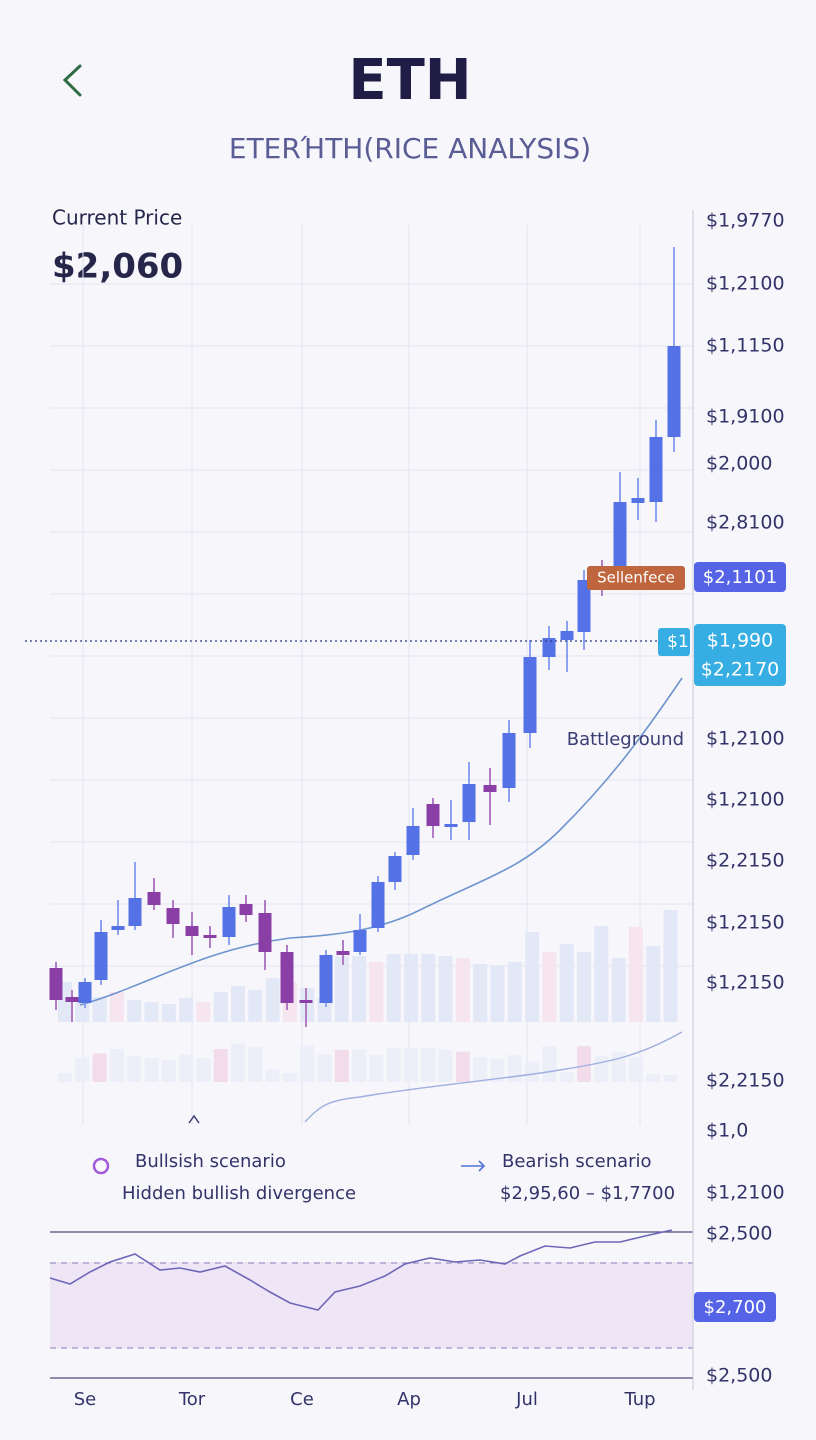 This screenshot has width=816, height=1440. I want to click on x-axis-label: Ap, so click(409, 1399).